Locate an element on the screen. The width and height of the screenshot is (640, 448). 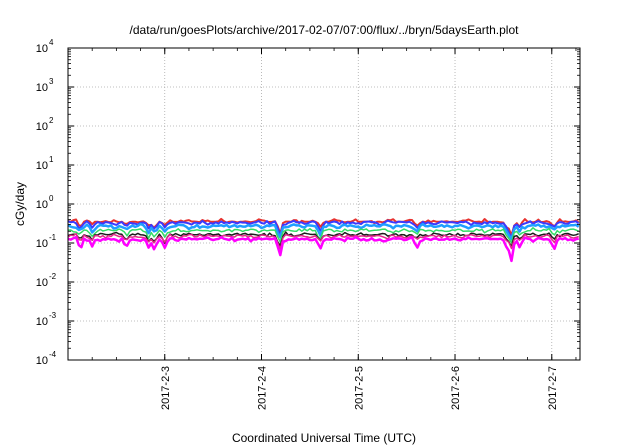
y-tick-exponent: 4 is located at coordinates (51, 42).